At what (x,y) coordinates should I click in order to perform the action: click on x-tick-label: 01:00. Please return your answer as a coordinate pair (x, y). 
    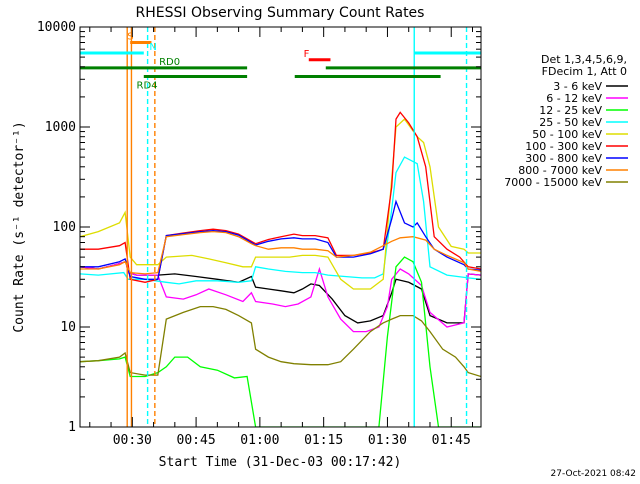
    Looking at the image, I should click on (259, 440).